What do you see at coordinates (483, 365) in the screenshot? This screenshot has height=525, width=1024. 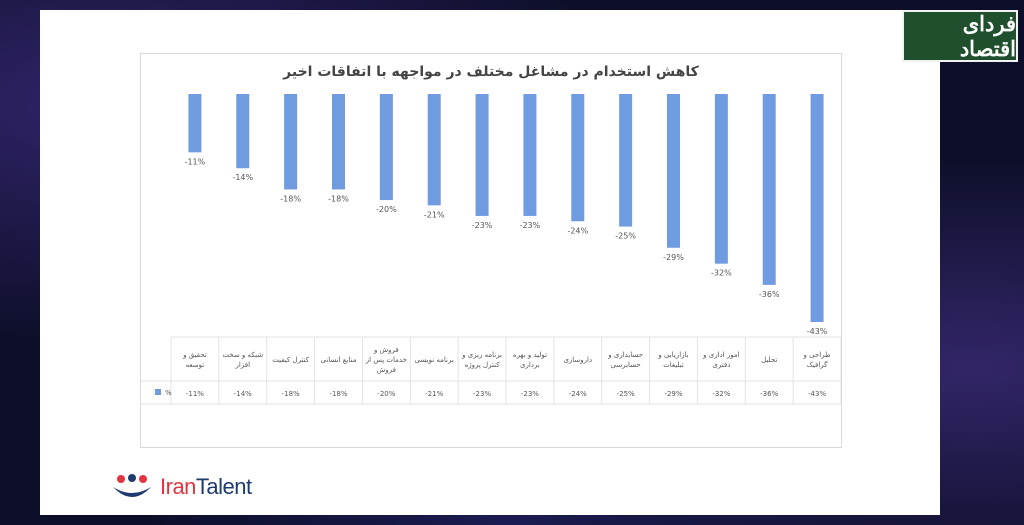 I see `category-label: کنترل پروژه` at bounding box center [483, 365].